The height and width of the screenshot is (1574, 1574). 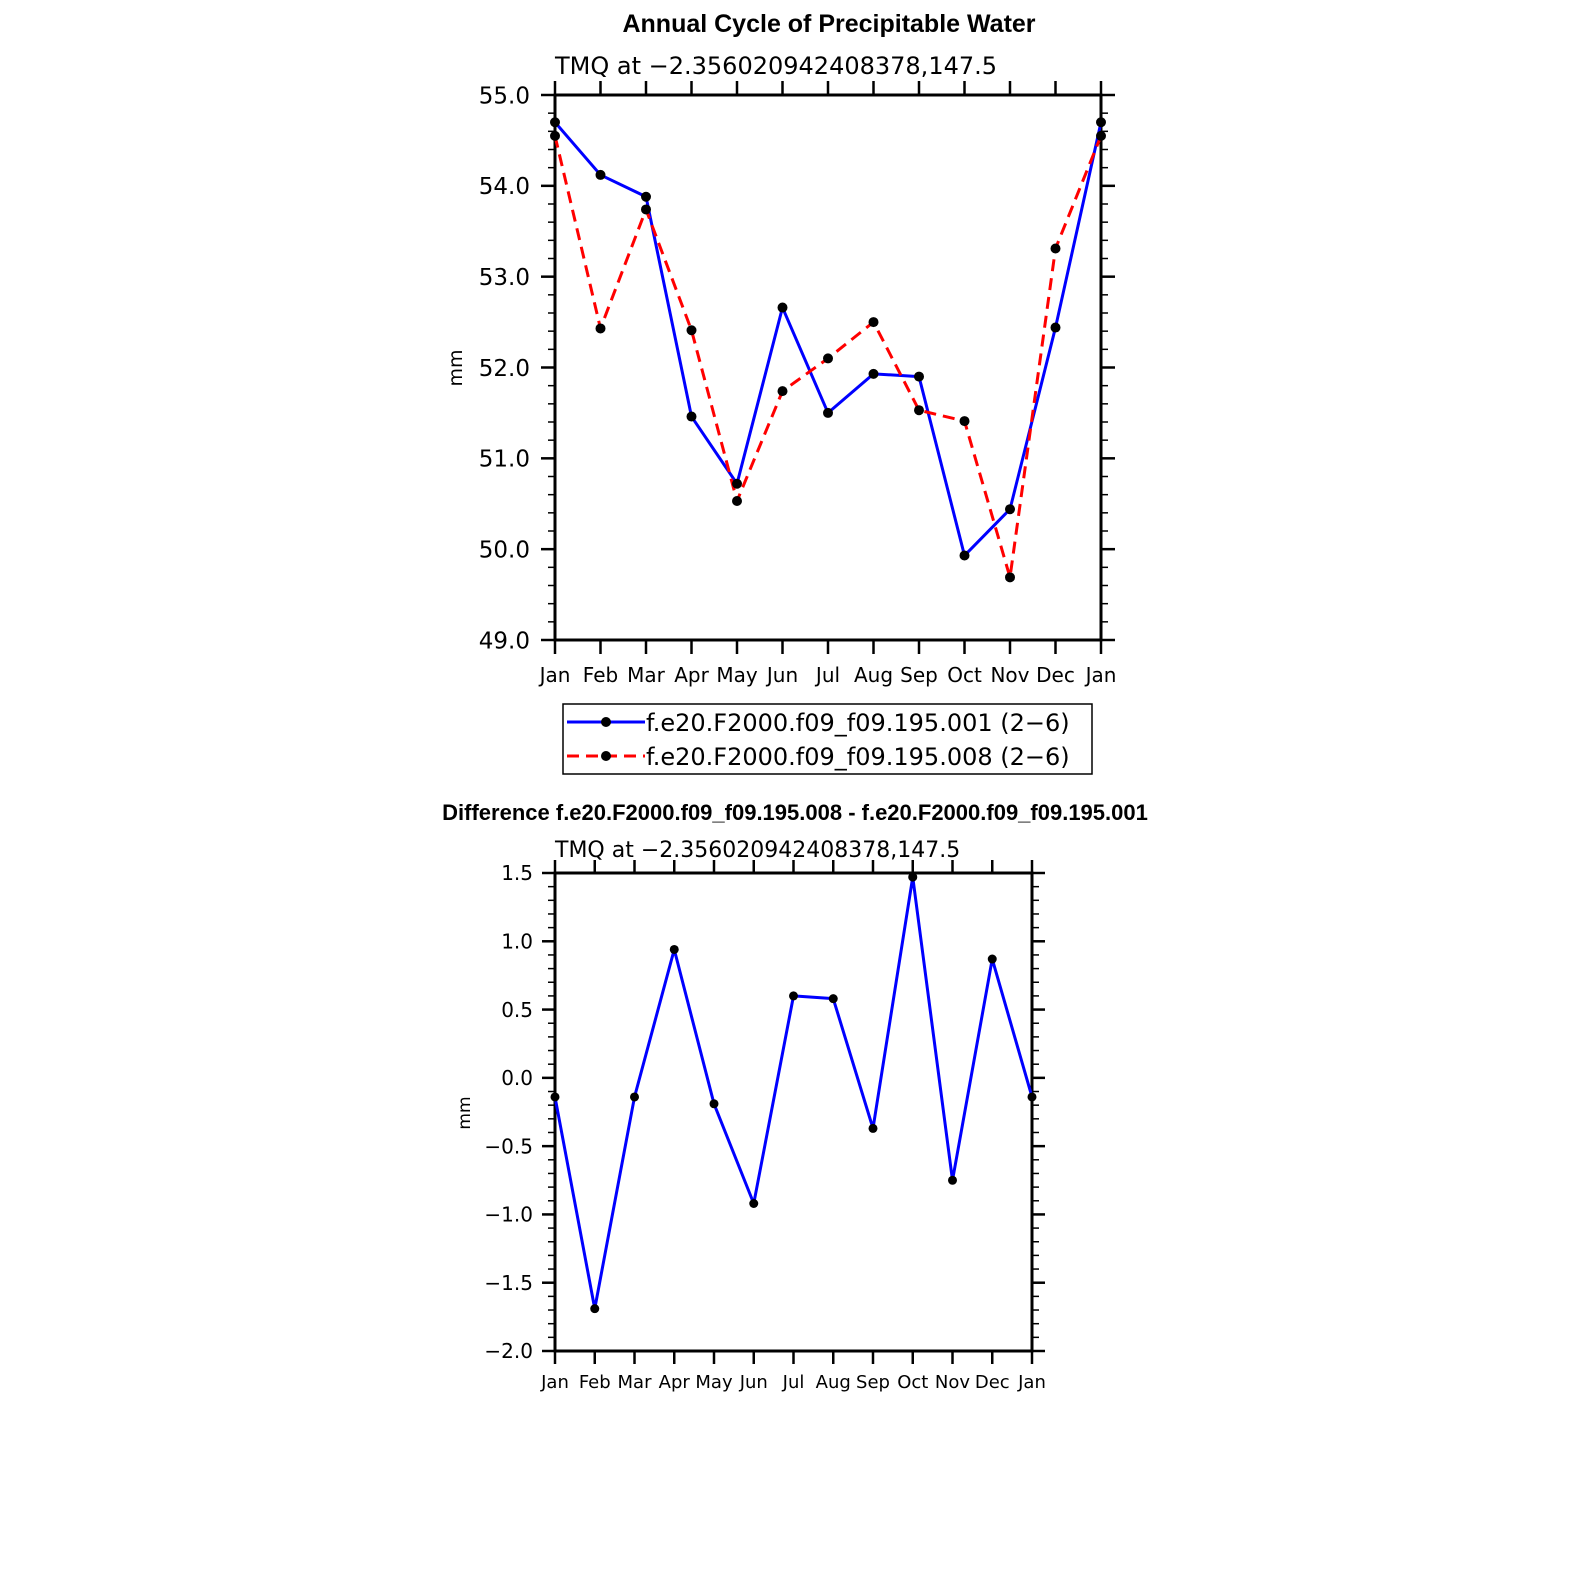 I want to click on y-tick-label: 49.0, so click(x=504, y=641).